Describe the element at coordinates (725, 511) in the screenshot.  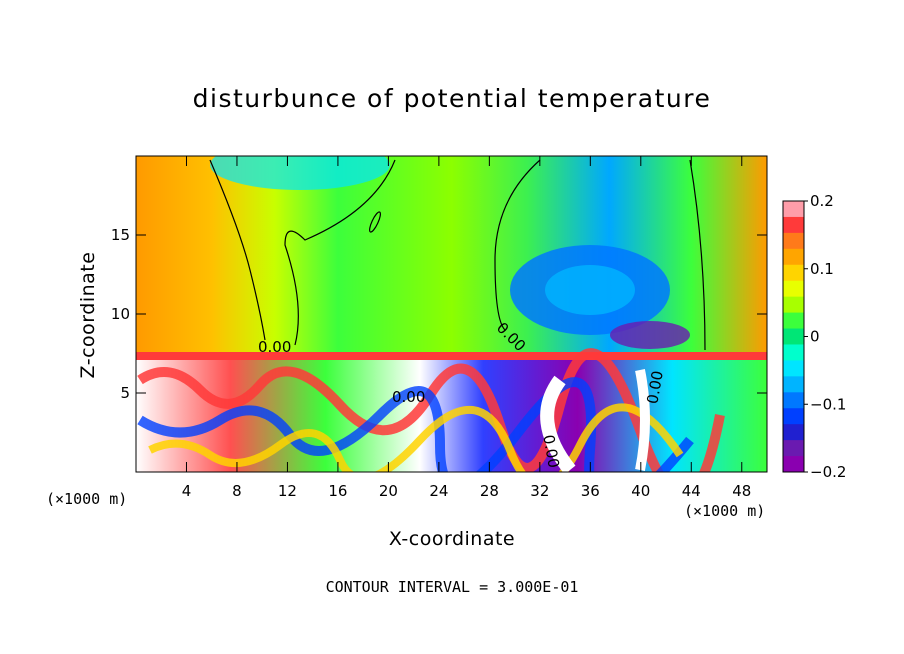
I see `x-unit-label-right: (×1000 m)` at that location.